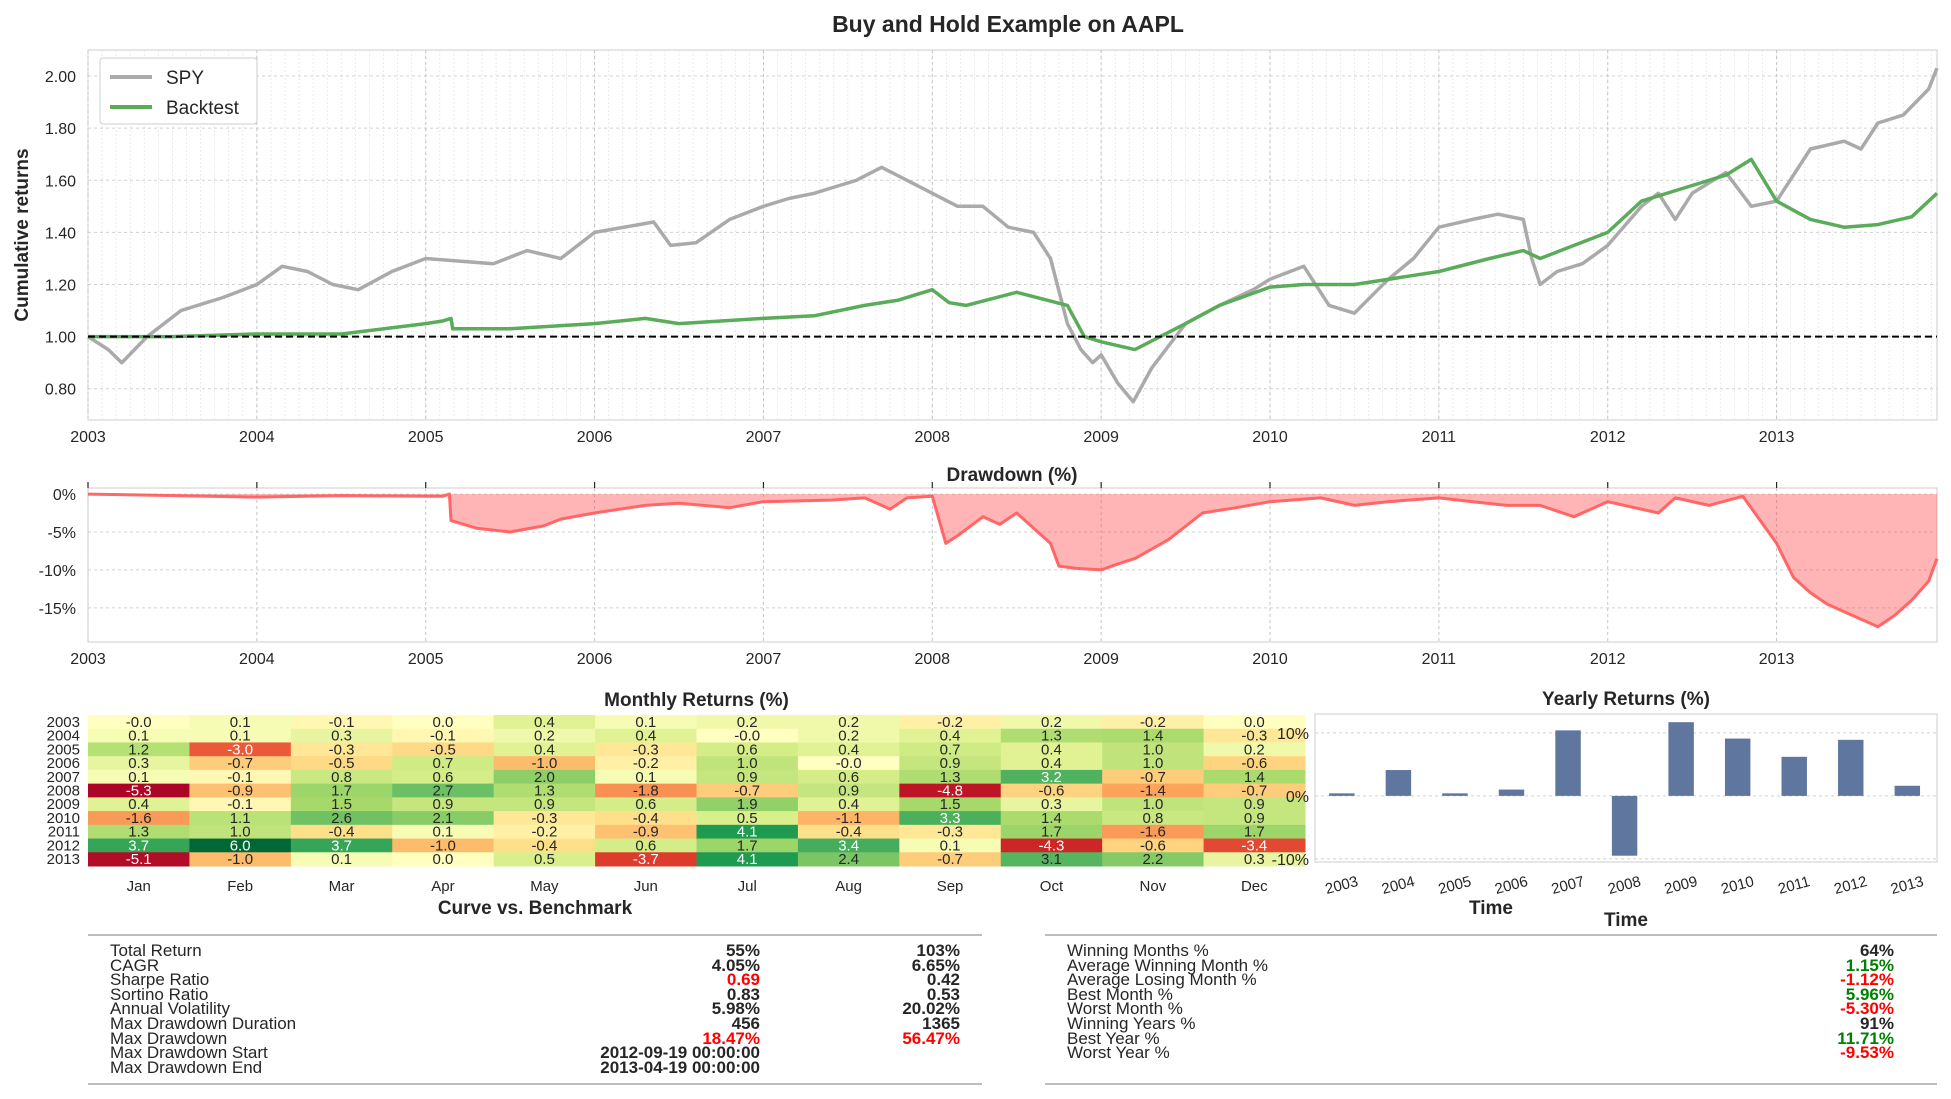 The width and height of the screenshot is (1951, 1099). I want to click on yearly-x-tick-label: 2012, so click(1850, 885).